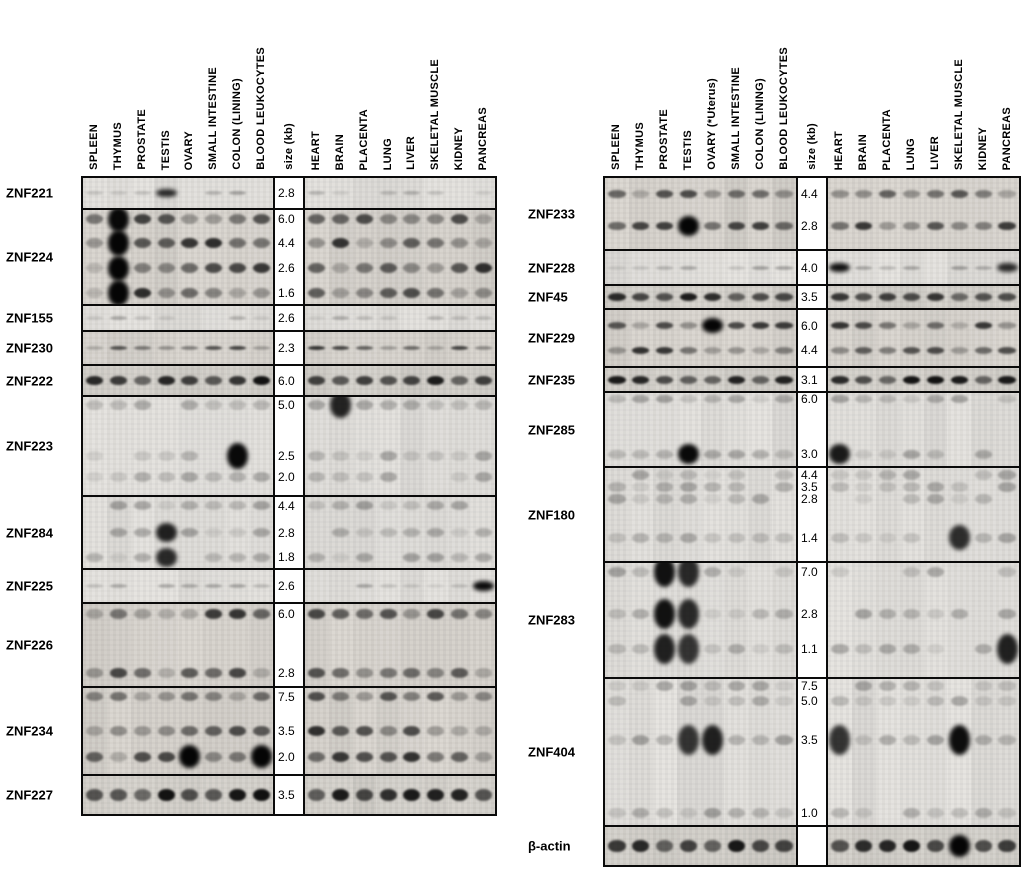 This screenshot has height=882, width=1026. Describe the element at coordinates (41, 380) in the screenshot. I see `gene-label-cell: ZNF222` at that location.